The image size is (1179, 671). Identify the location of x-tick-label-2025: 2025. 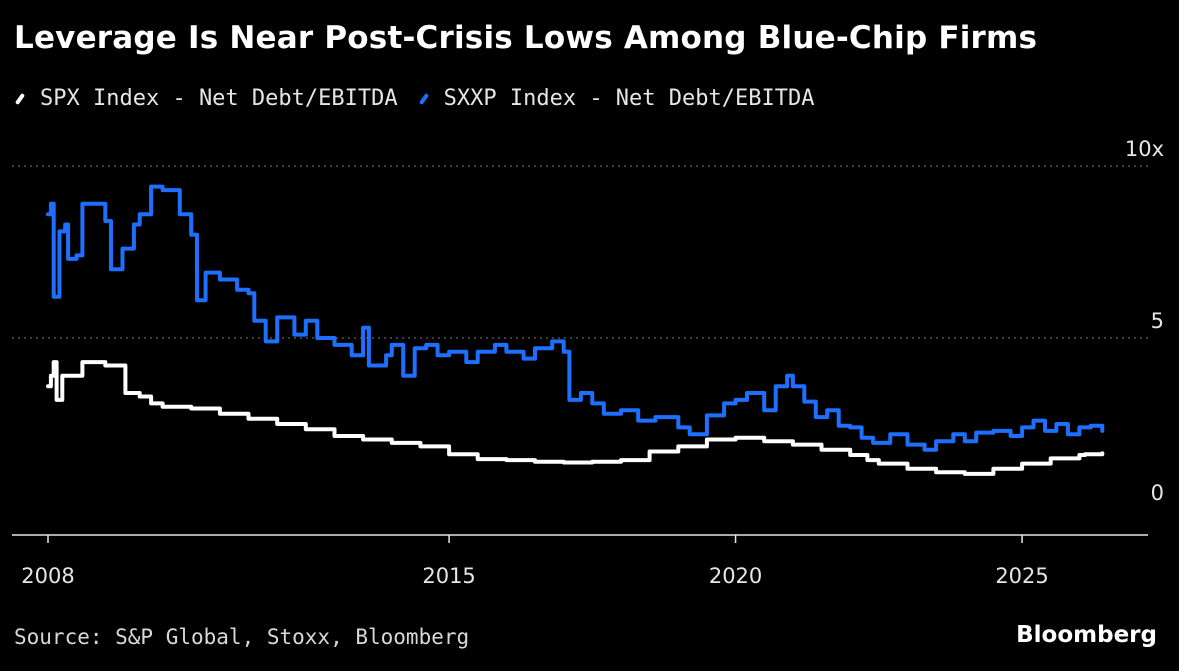
(1021, 576).